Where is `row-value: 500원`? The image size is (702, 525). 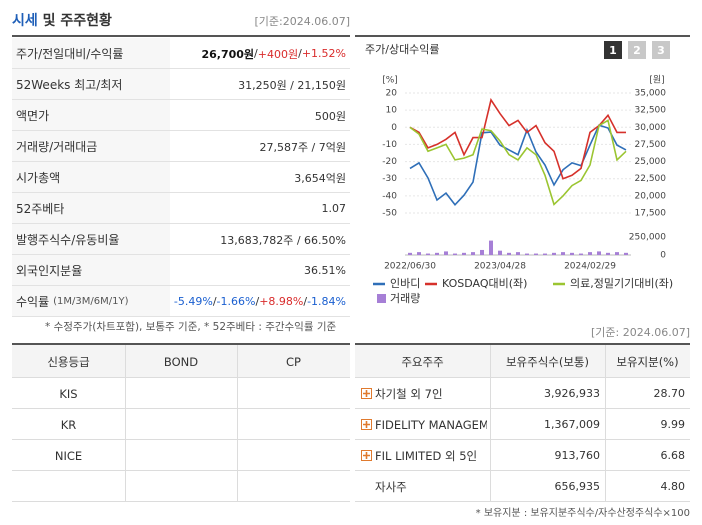 row-value: 500원 is located at coordinates (258, 115).